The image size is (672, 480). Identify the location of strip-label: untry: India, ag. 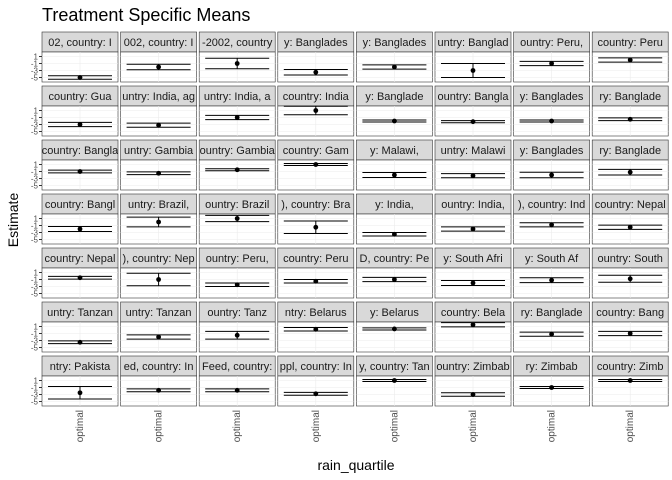
(158, 97).